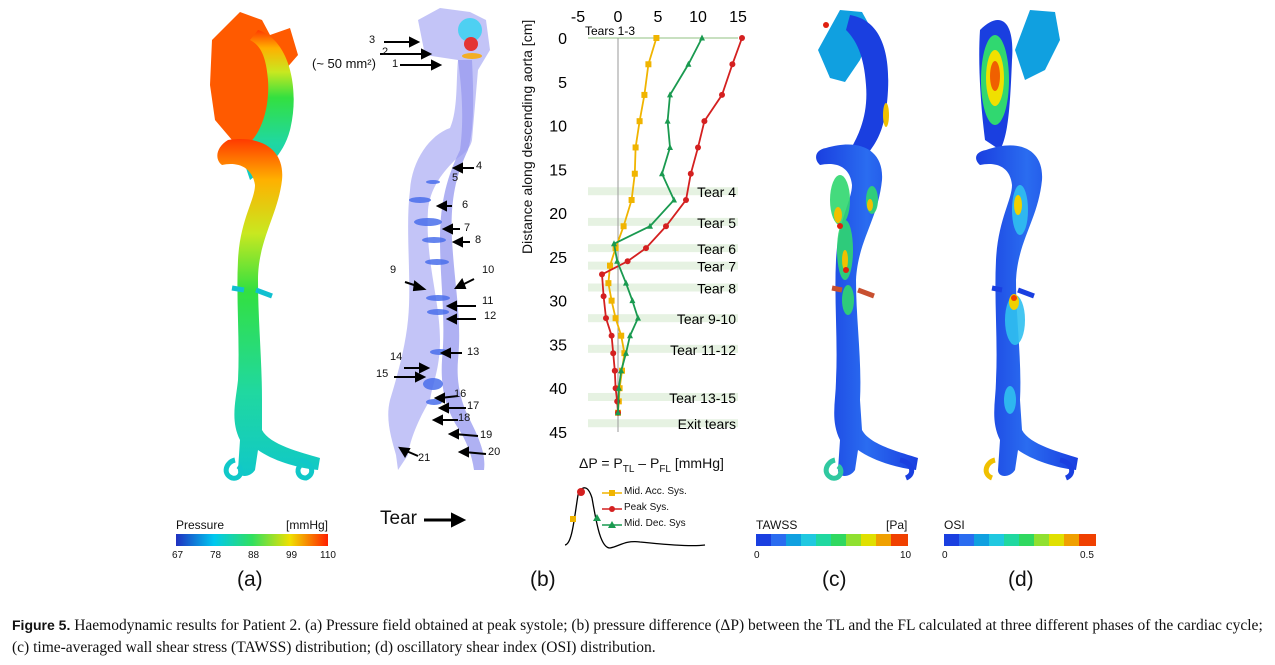  What do you see at coordinates (473, 352) in the screenshot?
I see `tear-number-13: 13` at bounding box center [473, 352].